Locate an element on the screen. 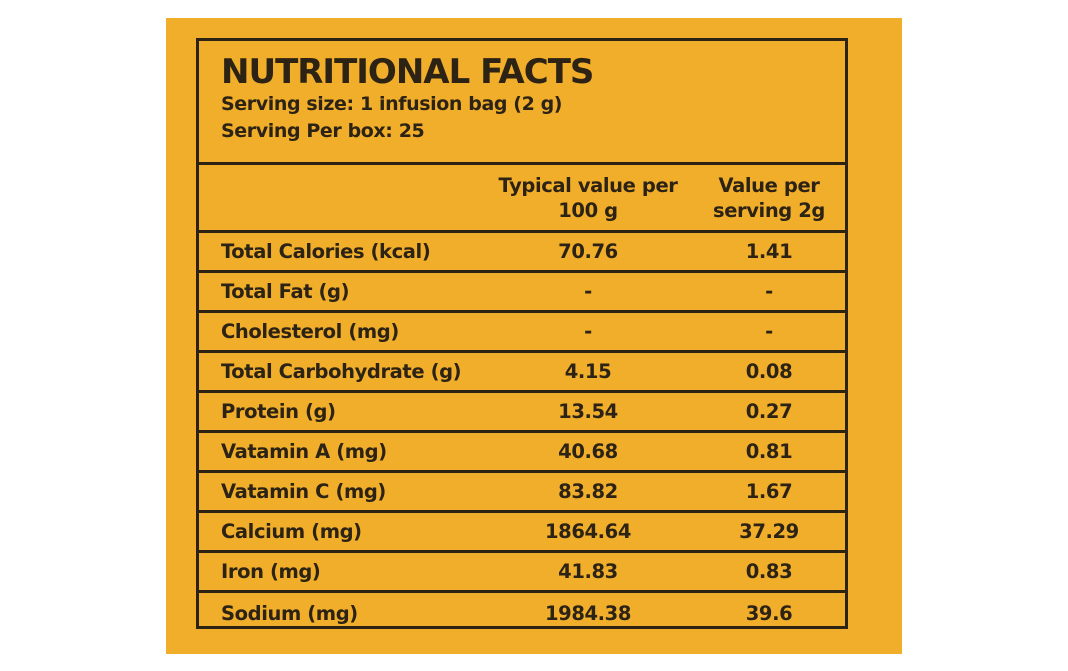 Image resolution: width=1068 pixels, height=671 pixels. table-row: Vatamin C (mg) 83.82 1.67 is located at coordinates (522, 493).